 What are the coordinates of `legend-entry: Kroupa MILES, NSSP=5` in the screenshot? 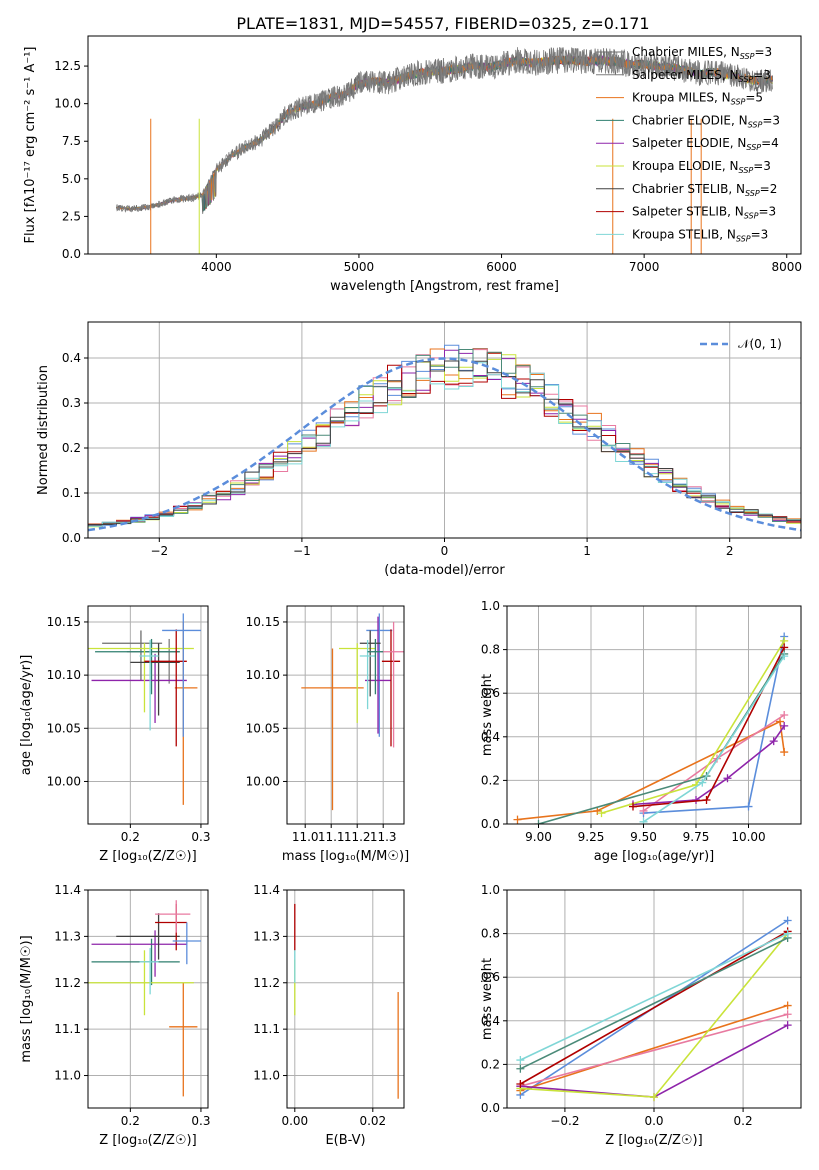 It's located at (697, 99).